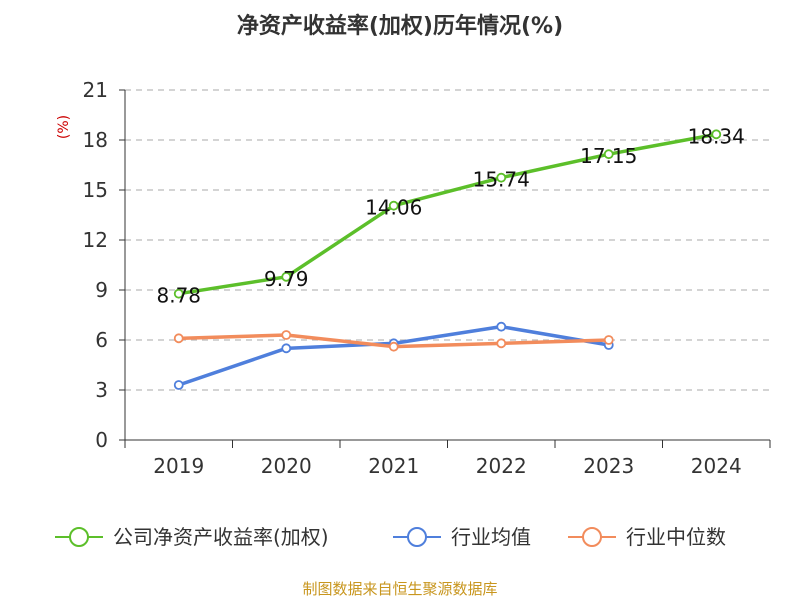 The image size is (800, 600). I want to click on data-label: 15.74, so click(501, 180).